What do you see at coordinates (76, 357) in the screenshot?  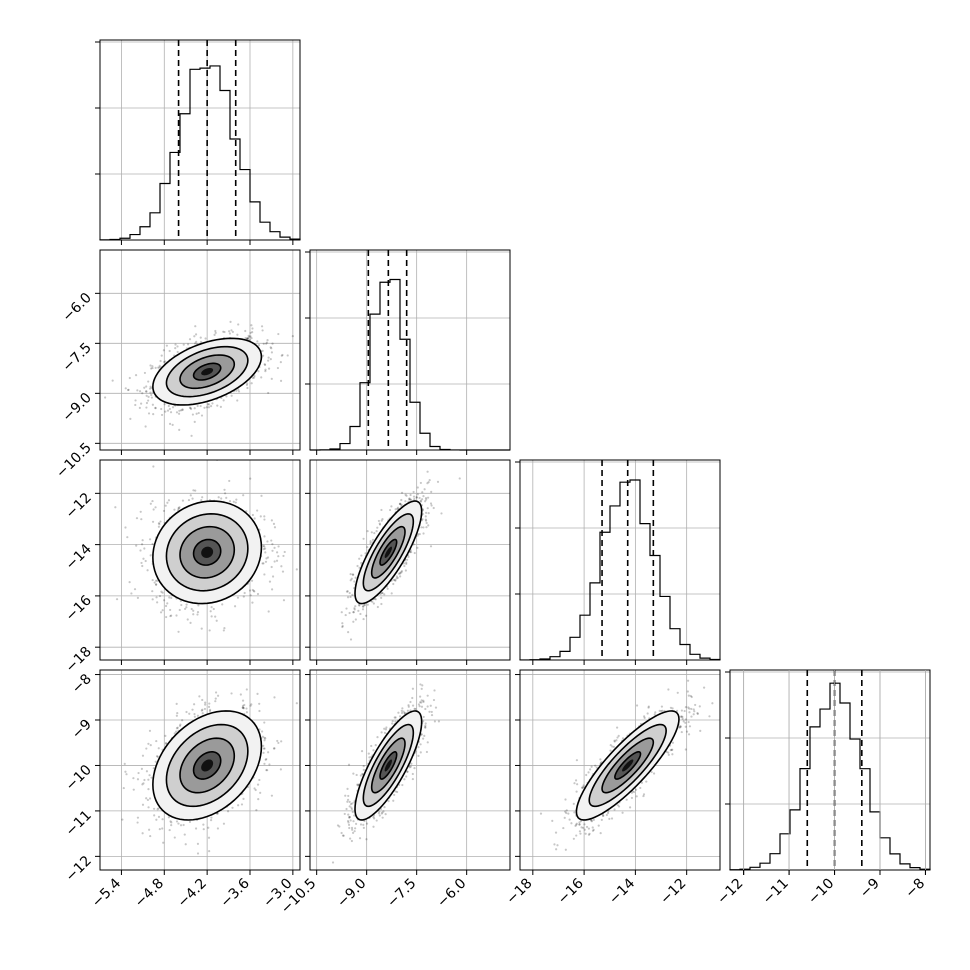 I see `tick-label-y: −7.5` at bounding box center [76, 357].